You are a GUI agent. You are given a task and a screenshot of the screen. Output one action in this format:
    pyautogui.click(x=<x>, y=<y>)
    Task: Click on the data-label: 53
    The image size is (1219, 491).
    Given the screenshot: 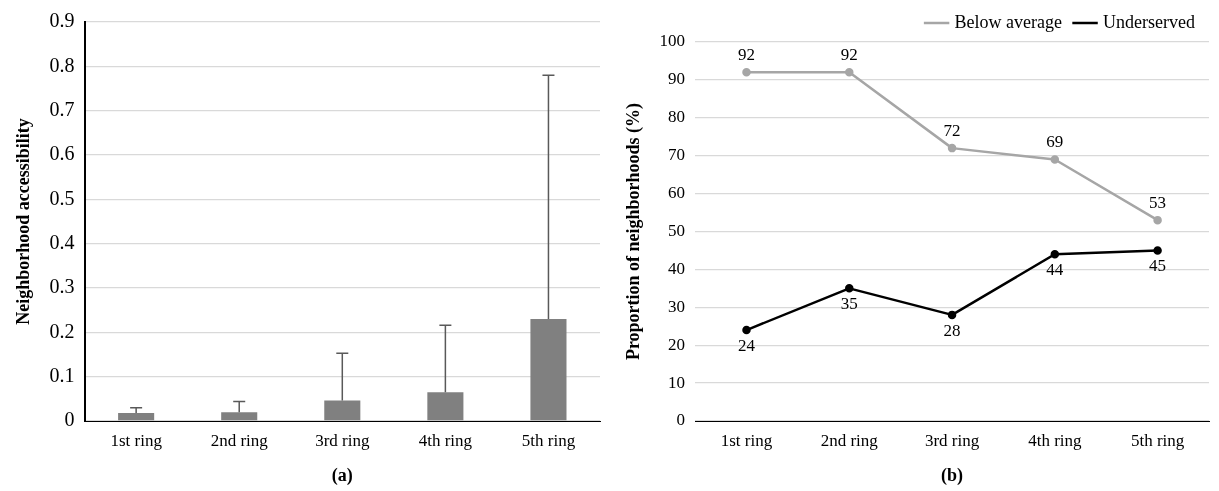 What is the action you would take?
    pyautogui.click(x=1158, y=203)
    